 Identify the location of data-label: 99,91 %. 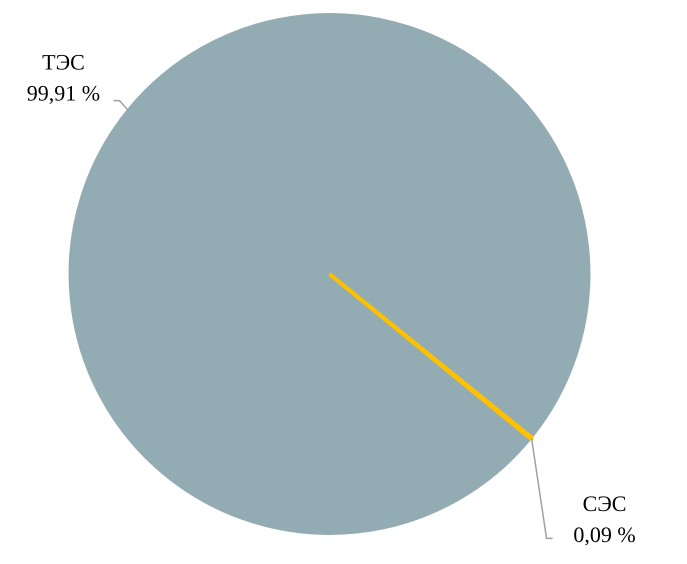
(63, 93).